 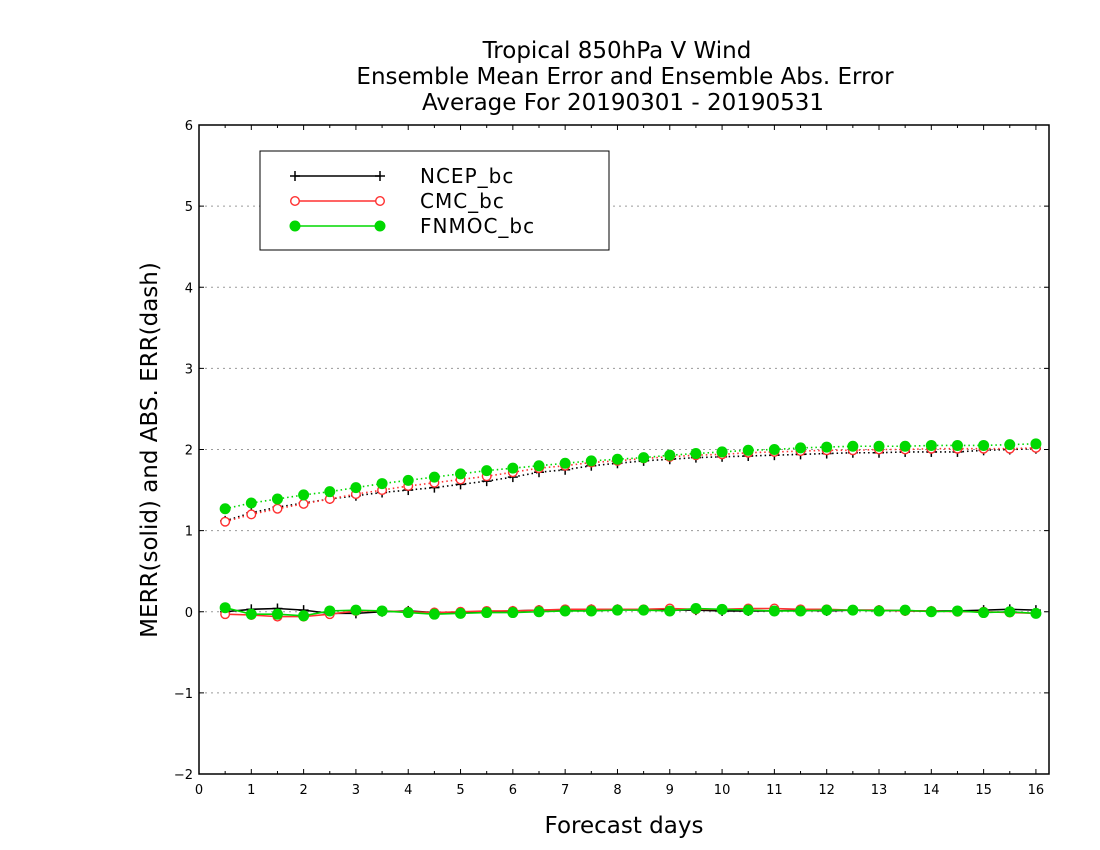 I want to click on legend-sample-cmc-bc, so click(x=338, y=200).